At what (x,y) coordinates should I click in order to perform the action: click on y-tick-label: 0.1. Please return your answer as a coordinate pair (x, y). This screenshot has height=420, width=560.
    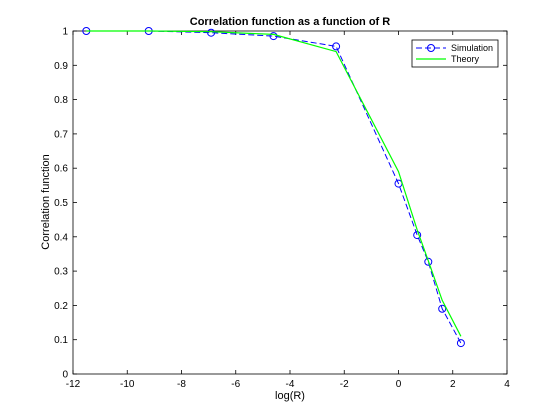
    Looking at the image, I should click on (61, 340).